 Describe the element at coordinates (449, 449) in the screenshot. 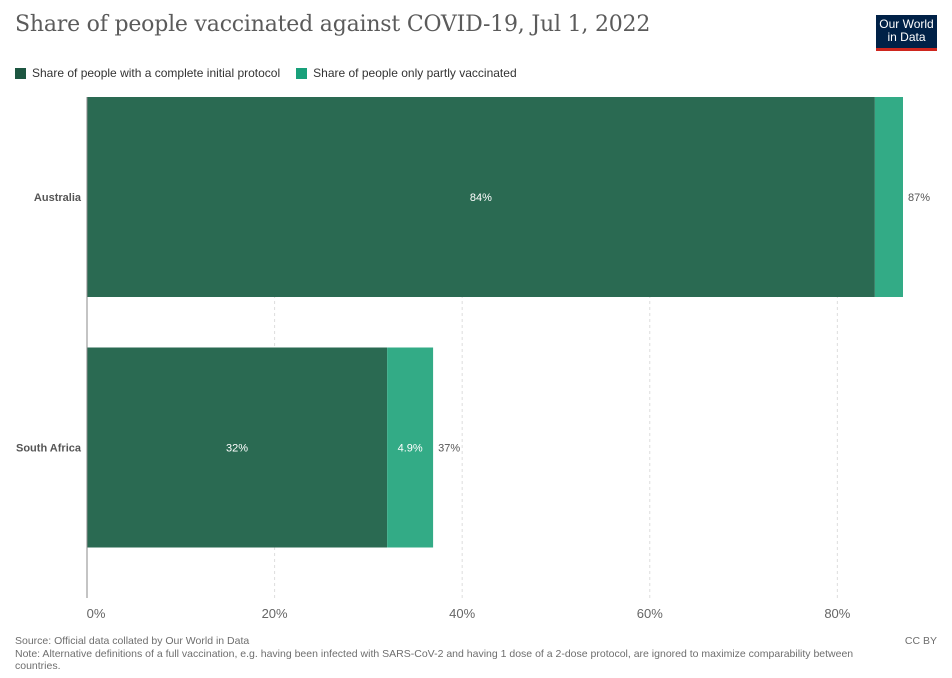

I see `bar-total-label: 37%` at that location.